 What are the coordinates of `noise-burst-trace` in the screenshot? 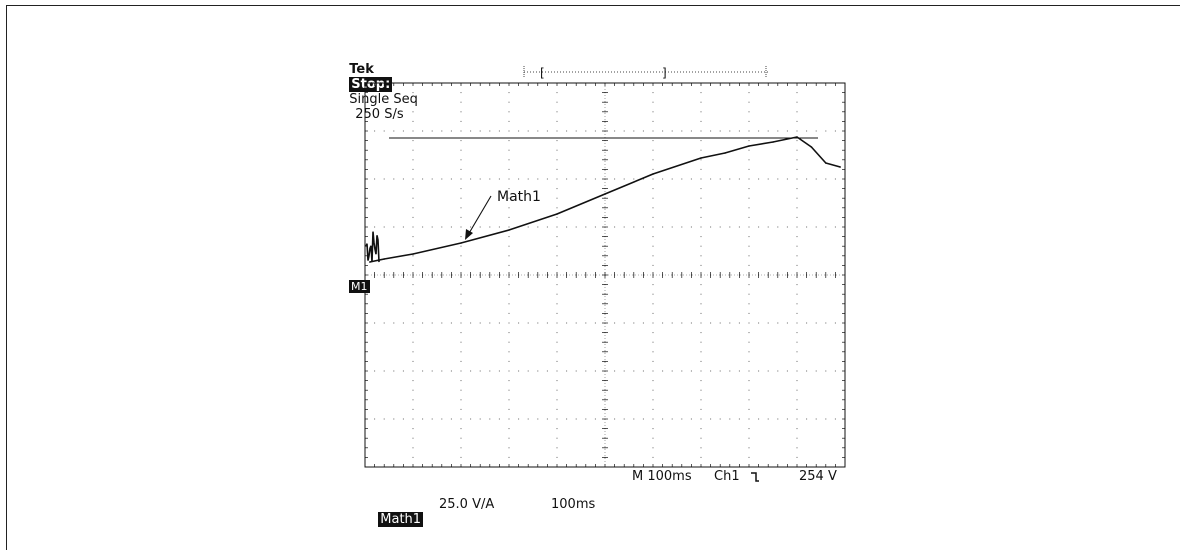 It's located at (372, 247).